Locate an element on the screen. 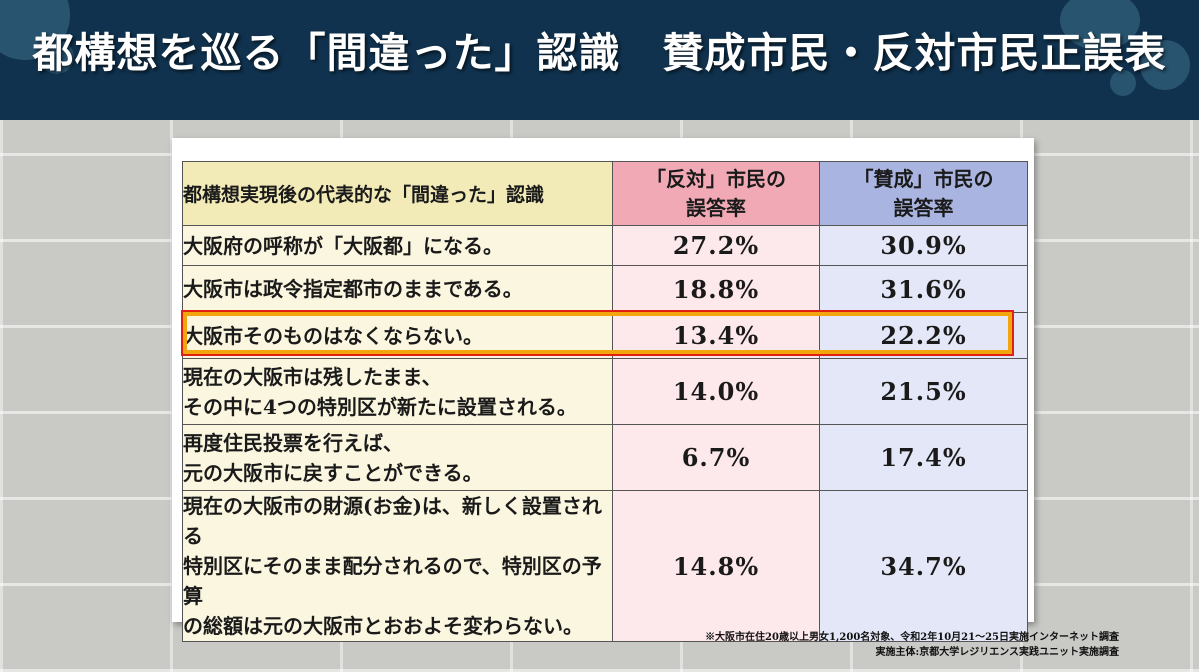  oppose-rate-cell: 13.4% is located at coordinates (716, 335).